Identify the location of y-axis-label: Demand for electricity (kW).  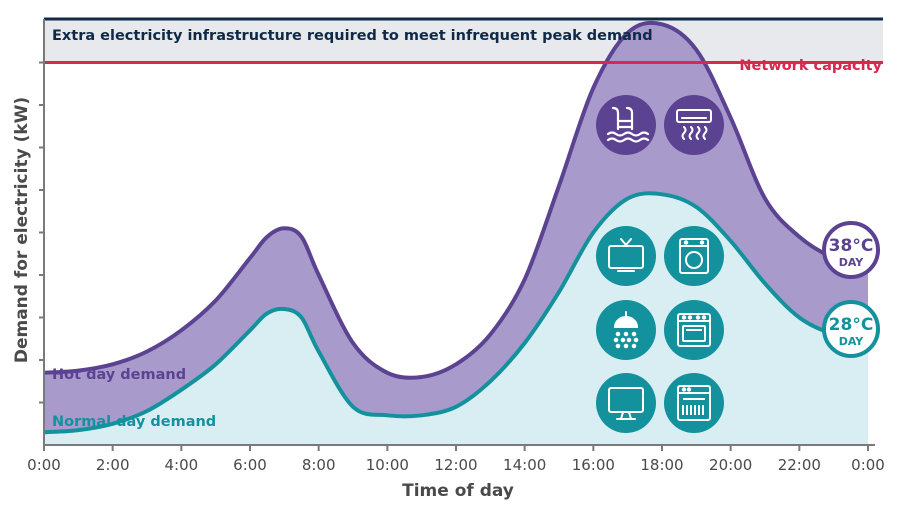
(22, 230).